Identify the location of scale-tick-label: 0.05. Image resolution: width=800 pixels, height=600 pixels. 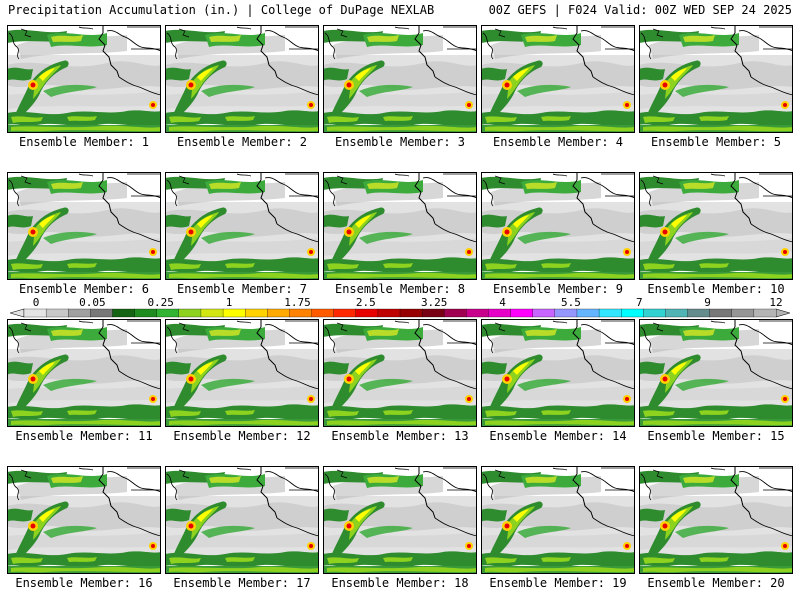
(92, 303).